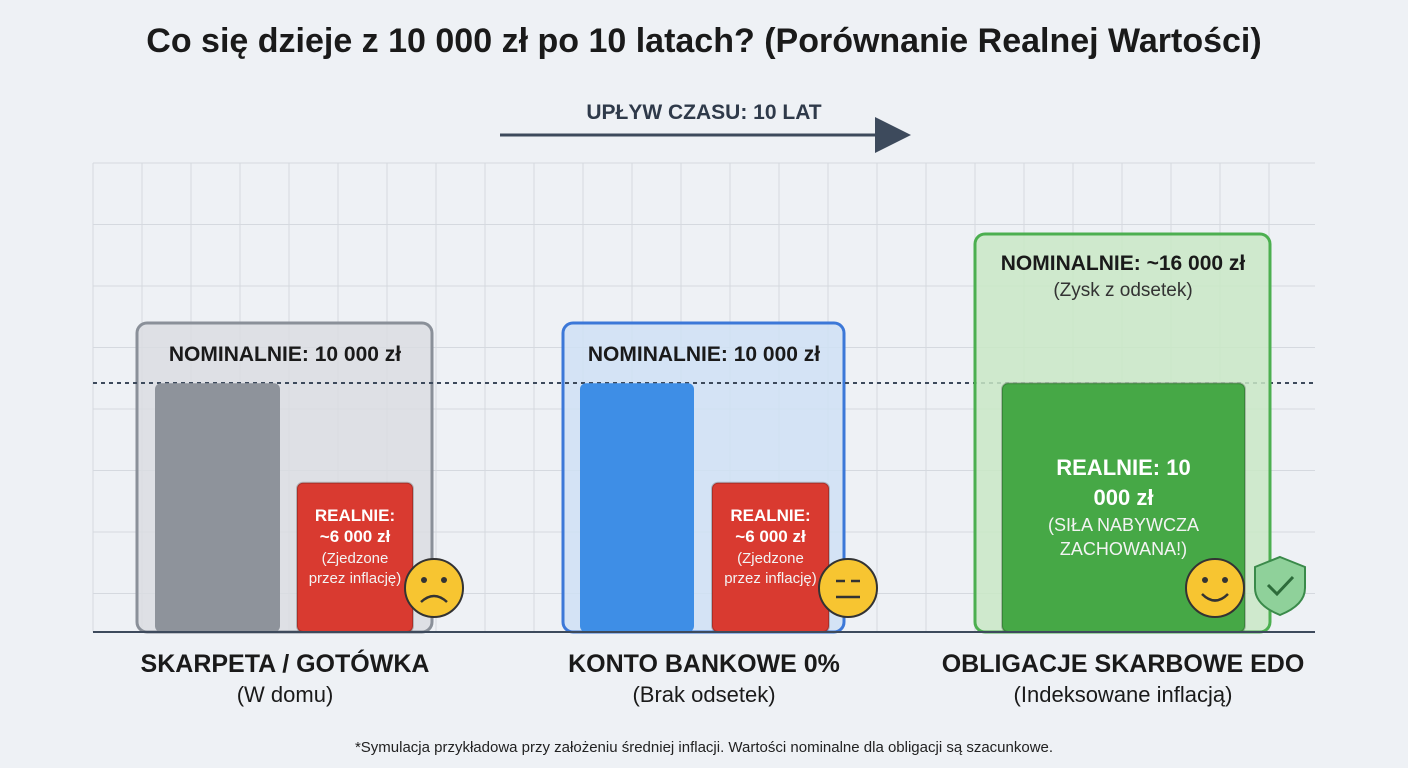 The width and height of the screenshot is (1408, 768). What do you see at coordinates (434, 588) in the screenshot?
I see `sad-face` at bounding box center [434, 588].